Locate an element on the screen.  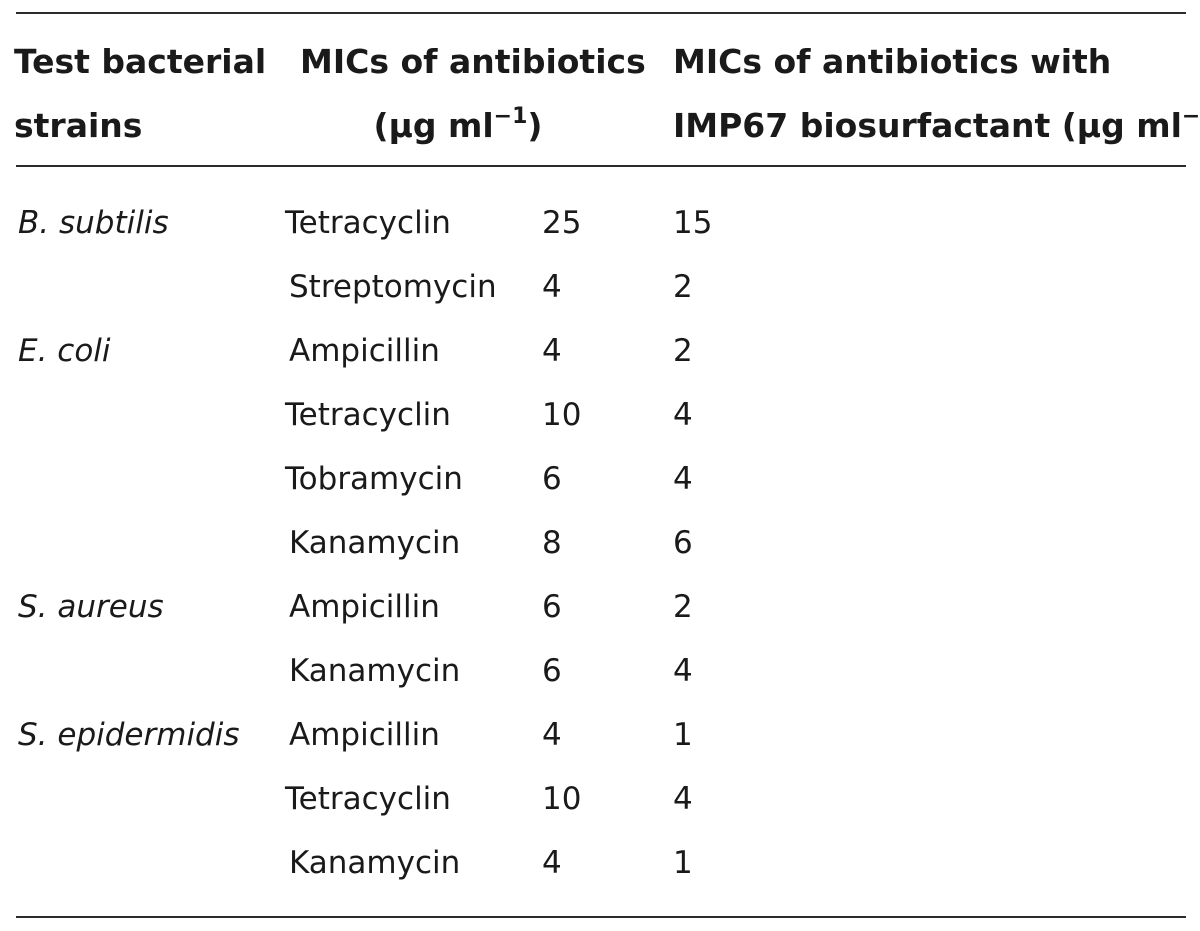
table-row: Kanamycin 6 4 is located at coordinates (600, 671).